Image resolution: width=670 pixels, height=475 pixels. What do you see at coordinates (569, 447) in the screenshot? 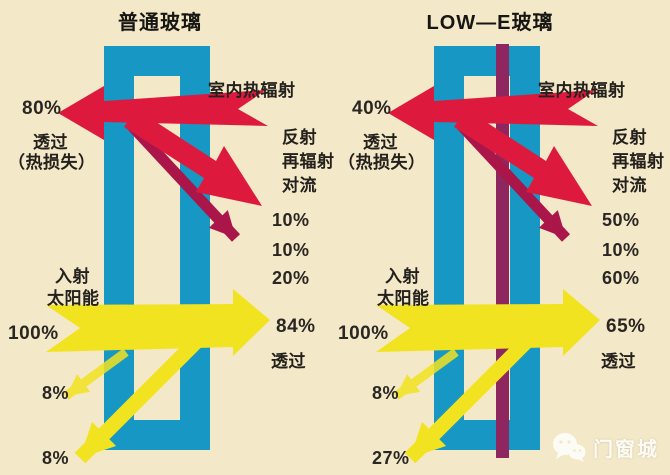
I see `wechat-icon` at bounding box center [569, 447].